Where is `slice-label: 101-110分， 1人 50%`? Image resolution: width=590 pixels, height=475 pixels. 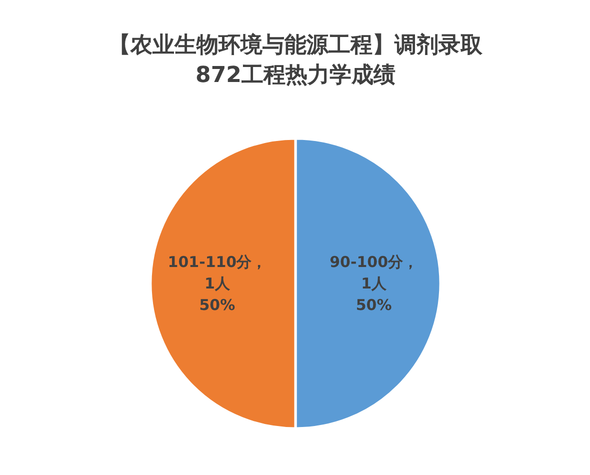
slice-label: 101-110分， 1人 50% is located at coordinates (217, 283).